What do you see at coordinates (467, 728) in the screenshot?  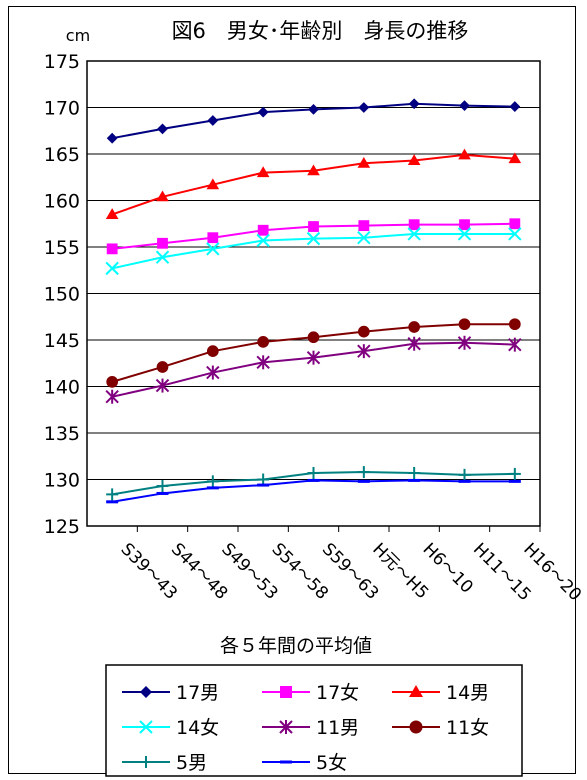 I see `legend-label: 11女` at bounding box center [467, 728].